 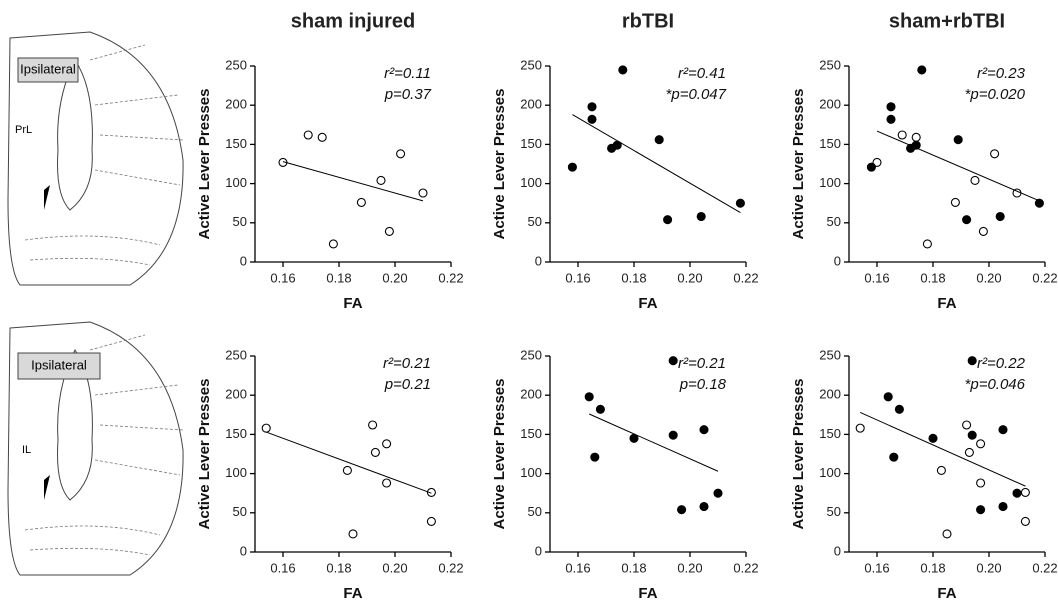 What do you see at coordinates (26, 450) in the screenshot?
I see `region-label: IL` at bounding box center [26, 450].